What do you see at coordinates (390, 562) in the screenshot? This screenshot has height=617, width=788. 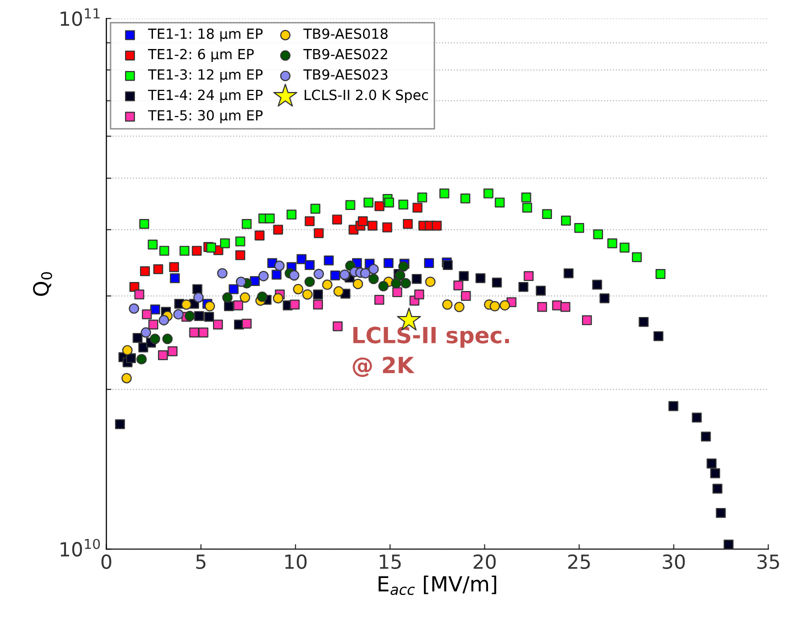 I see `x-tick-label: 15` at bounding box center [390, 562].